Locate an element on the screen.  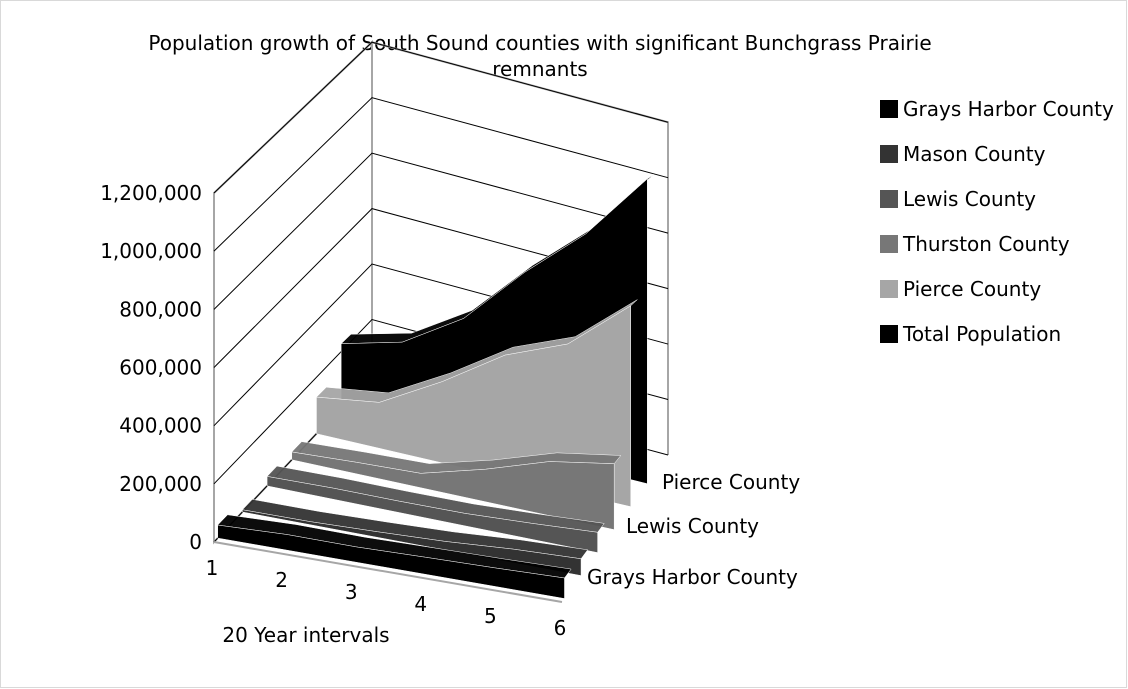
legend-item: Thurston County is located at coordinates (1002, 243).